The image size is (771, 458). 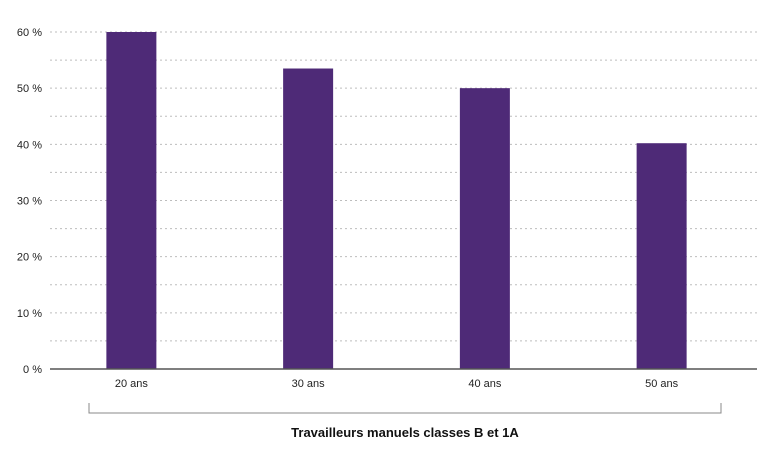 I want to click on group-bracket, so click(x=405, y=408).